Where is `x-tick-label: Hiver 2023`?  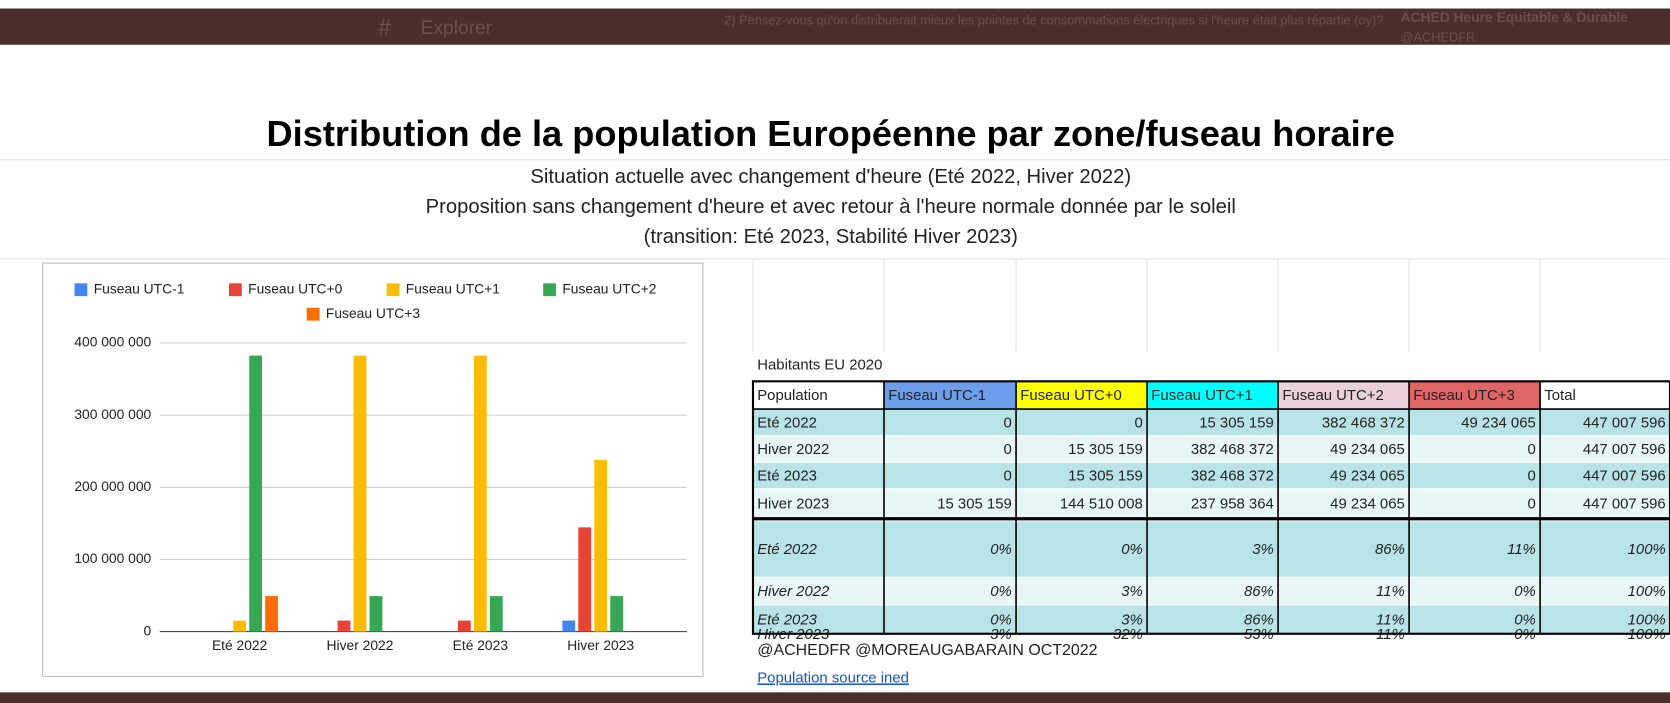 x-tick-label: Hiver 2023 is located at coordinates (600, 645).